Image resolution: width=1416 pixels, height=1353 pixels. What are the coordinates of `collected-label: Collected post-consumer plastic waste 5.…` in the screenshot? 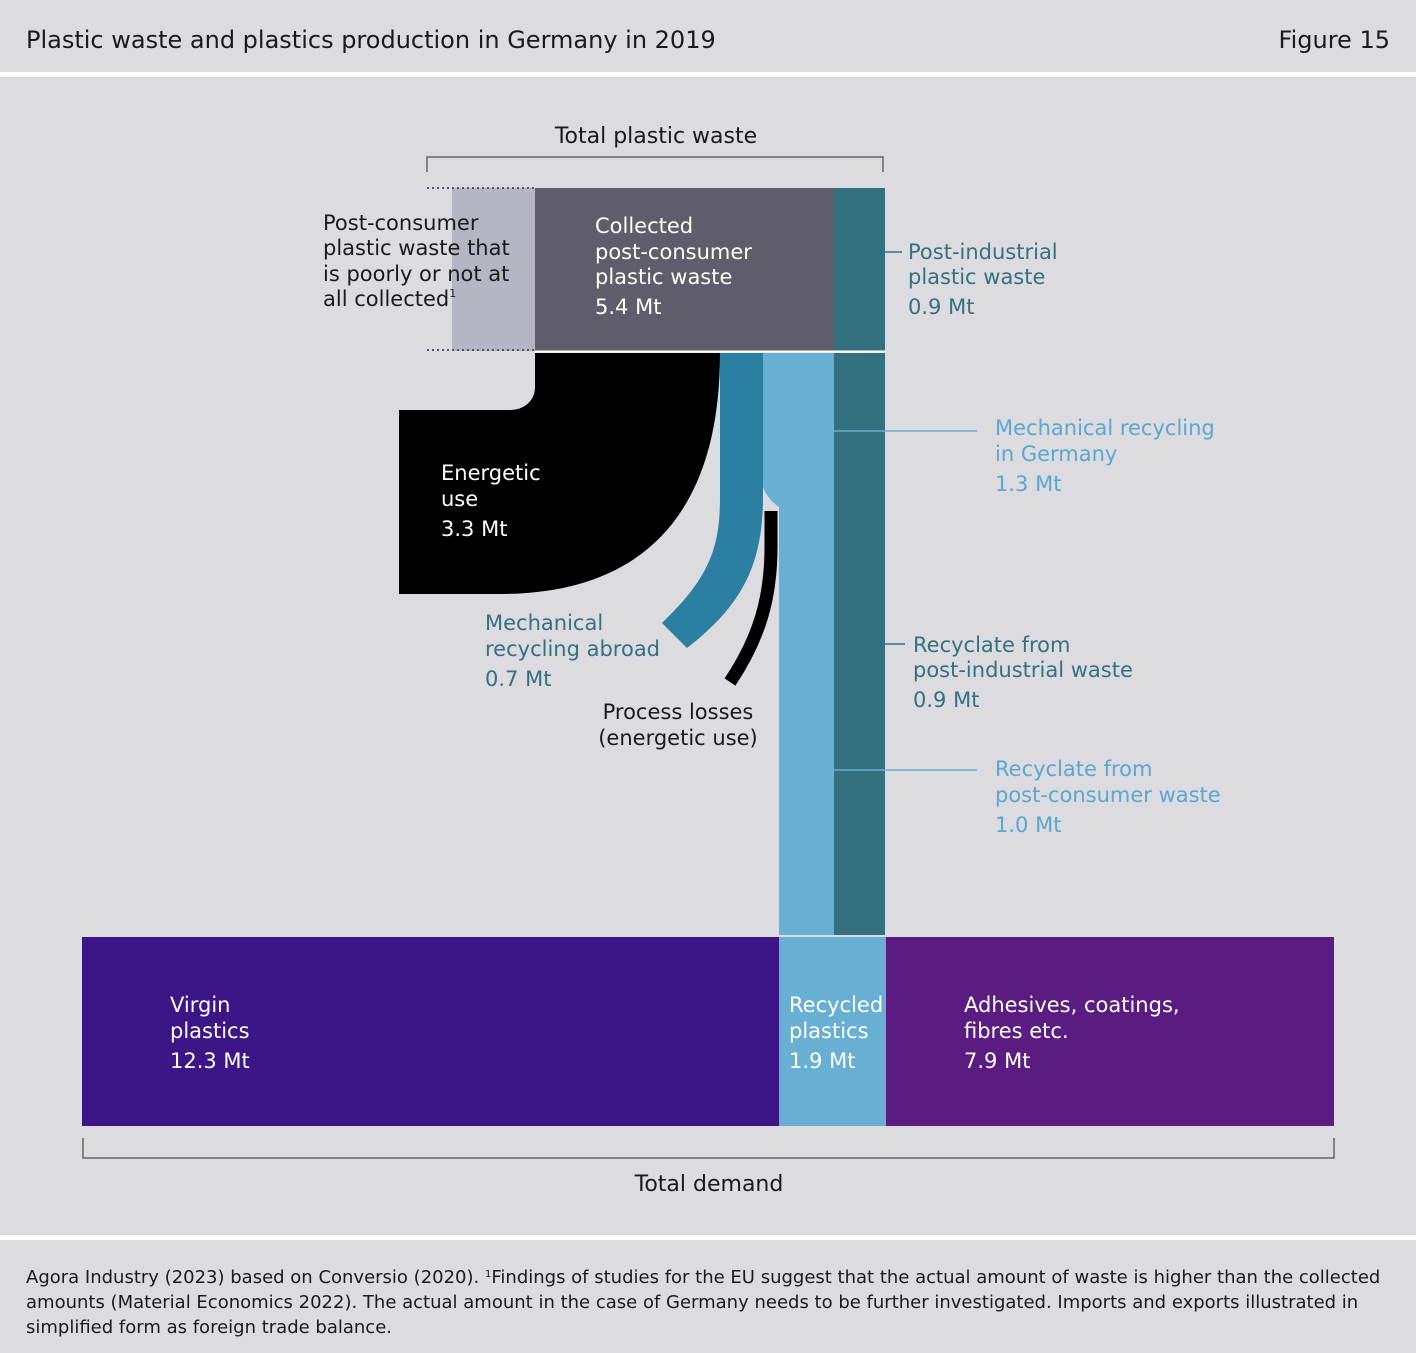 It's located at (673, 266).